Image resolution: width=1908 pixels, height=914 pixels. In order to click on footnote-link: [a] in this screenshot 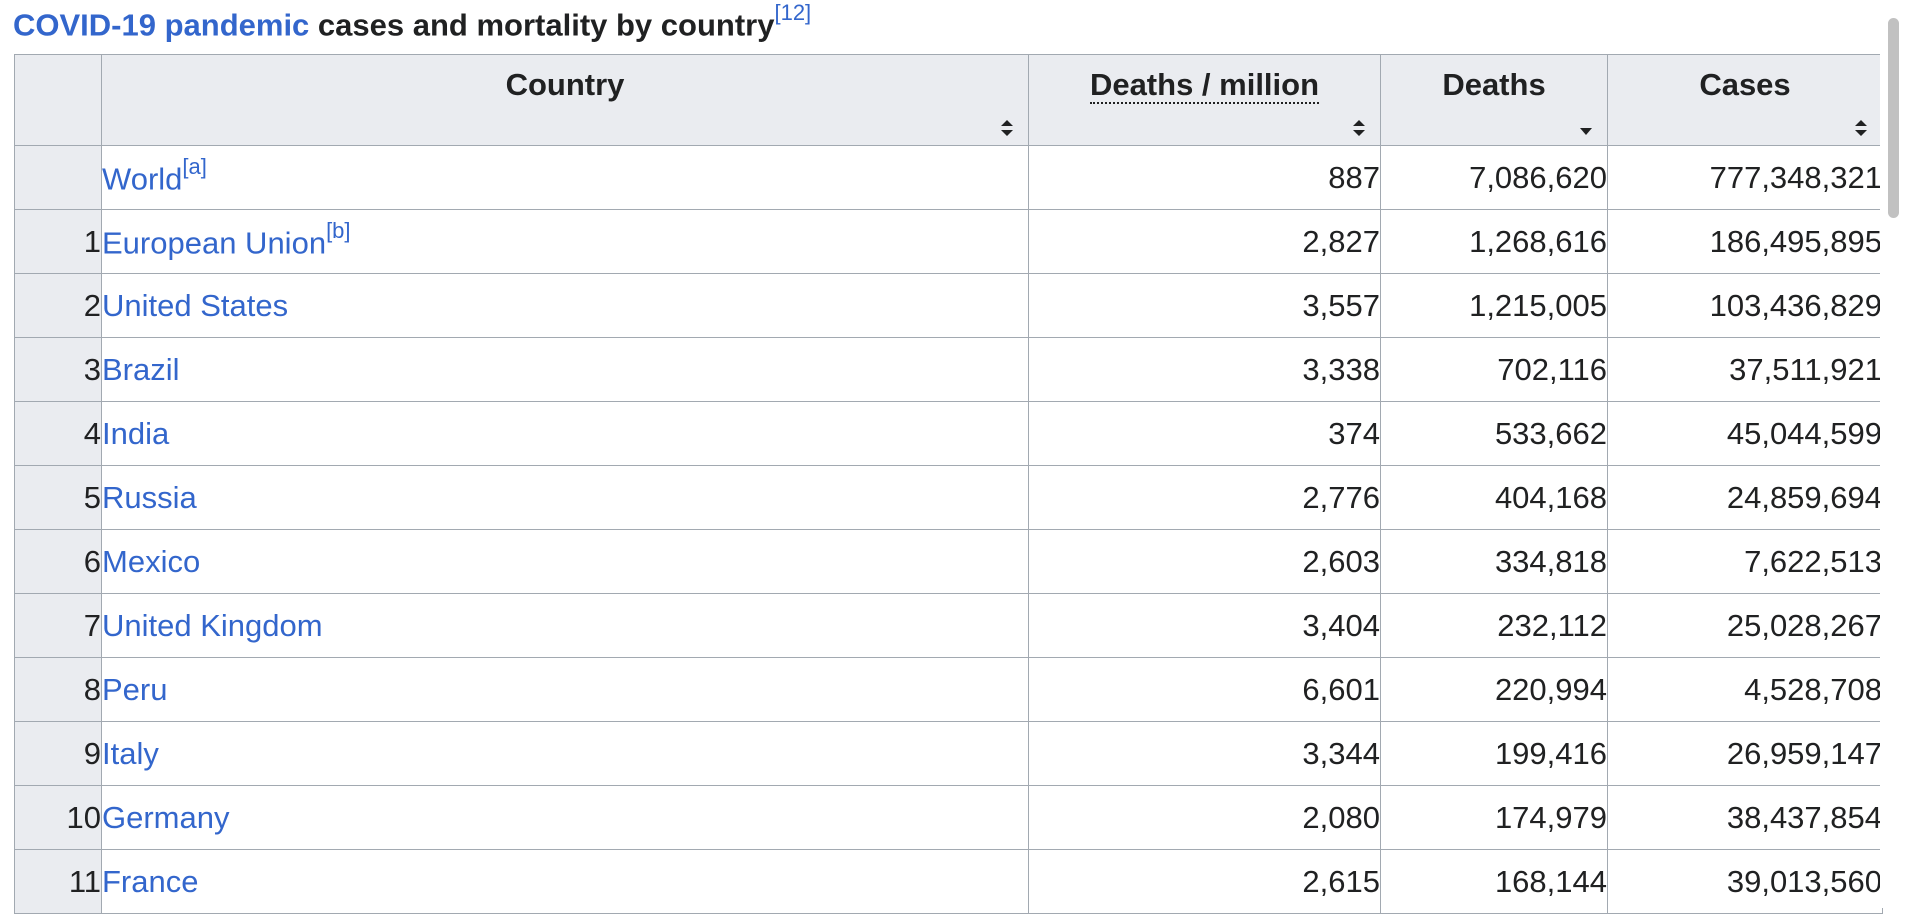, I will do `click(194, 166)`.